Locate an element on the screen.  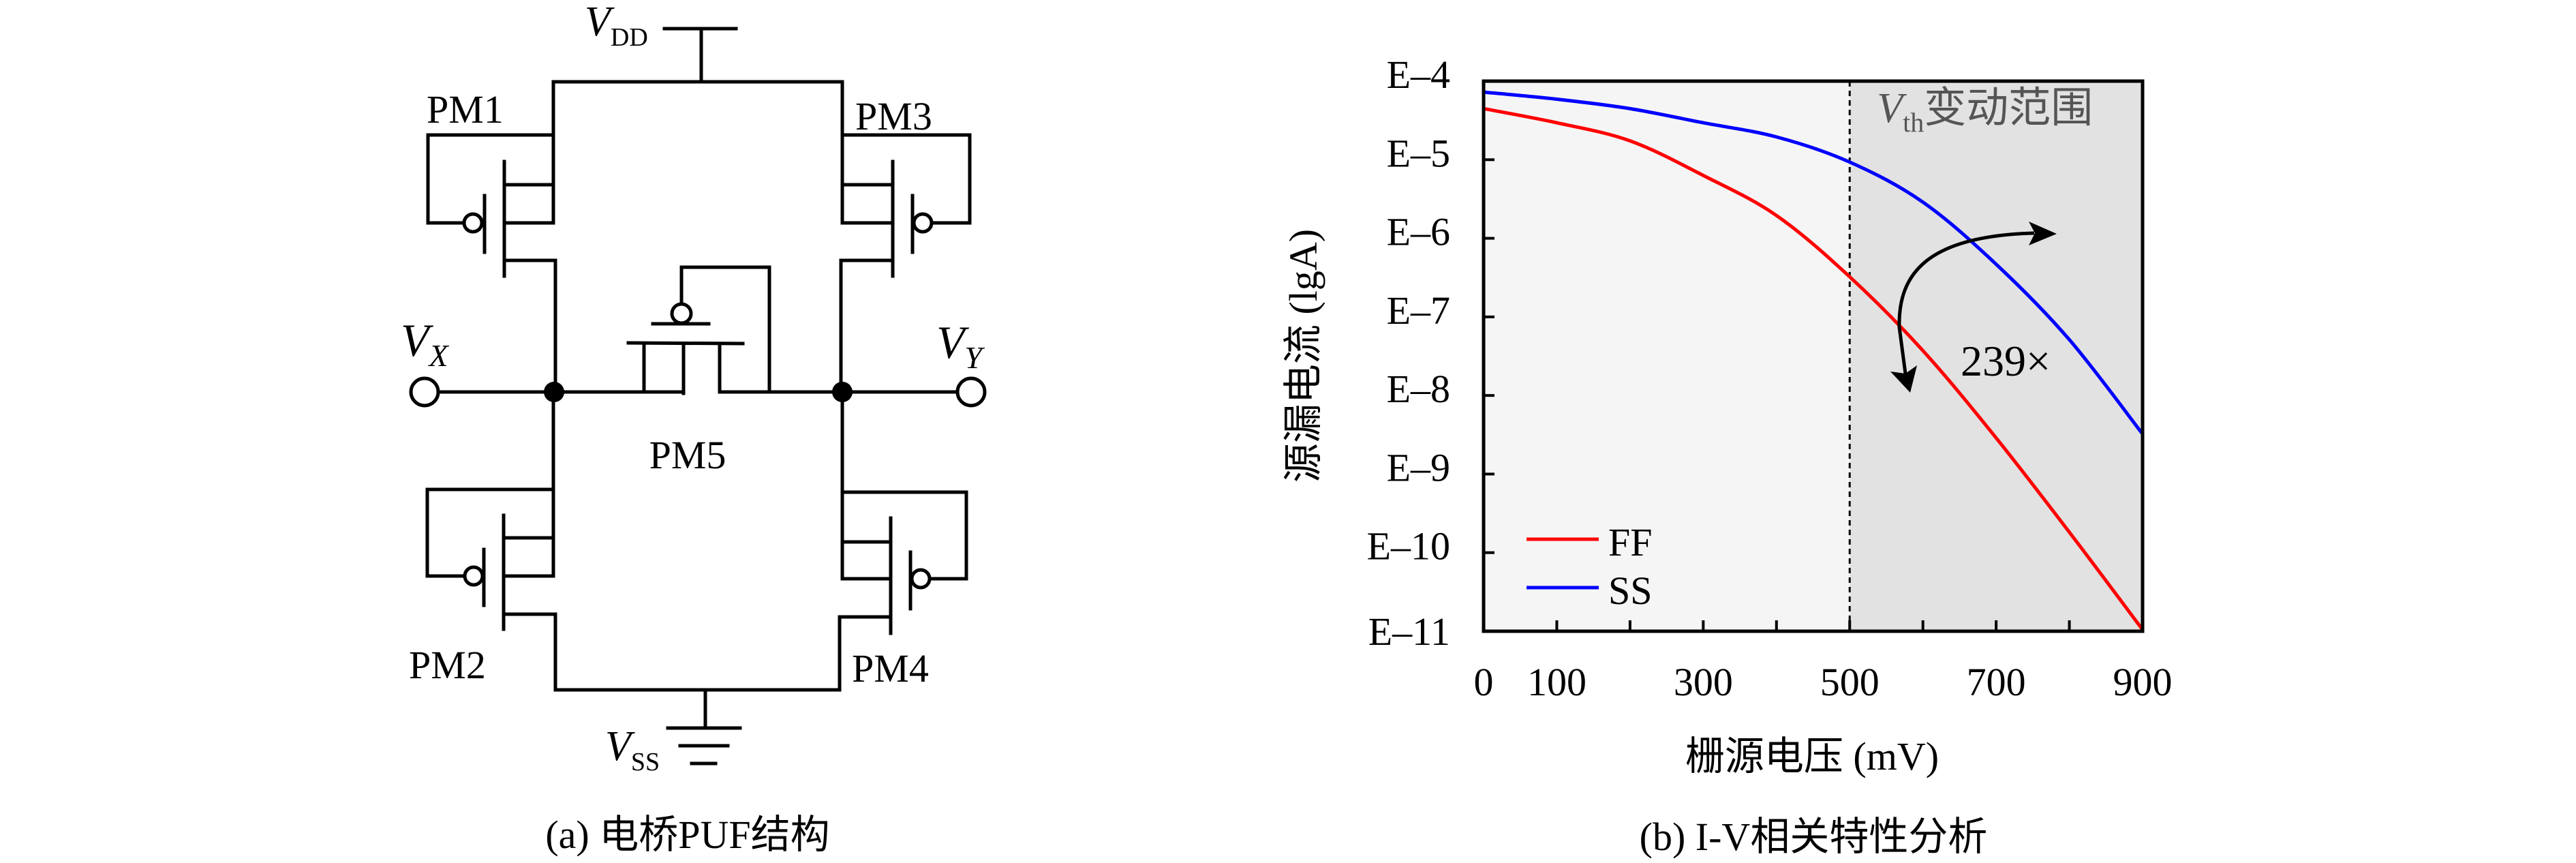
y-tick-label: E–4 is located at coordinates (1418, 74).